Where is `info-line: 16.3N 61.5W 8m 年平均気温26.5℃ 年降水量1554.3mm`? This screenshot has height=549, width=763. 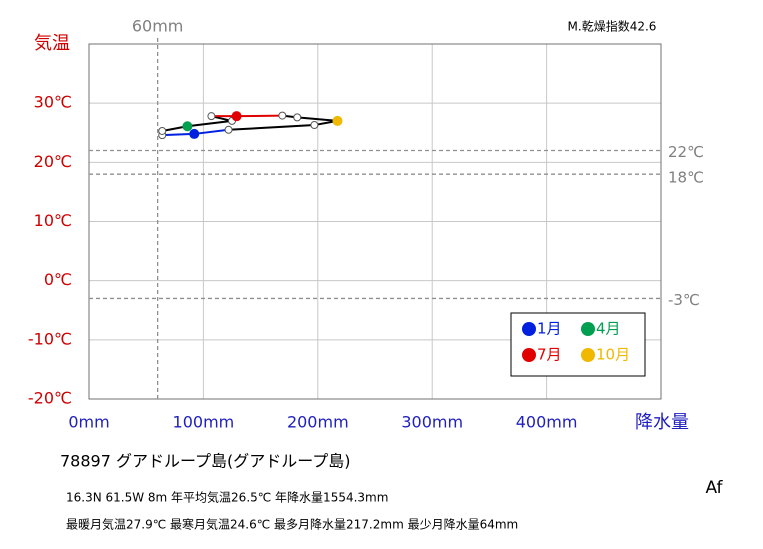
info-line: 16.3N 61.5W 8m 年平均気温26.5℃ 年降水量1554.3mm is located at coordinates (227, 497).